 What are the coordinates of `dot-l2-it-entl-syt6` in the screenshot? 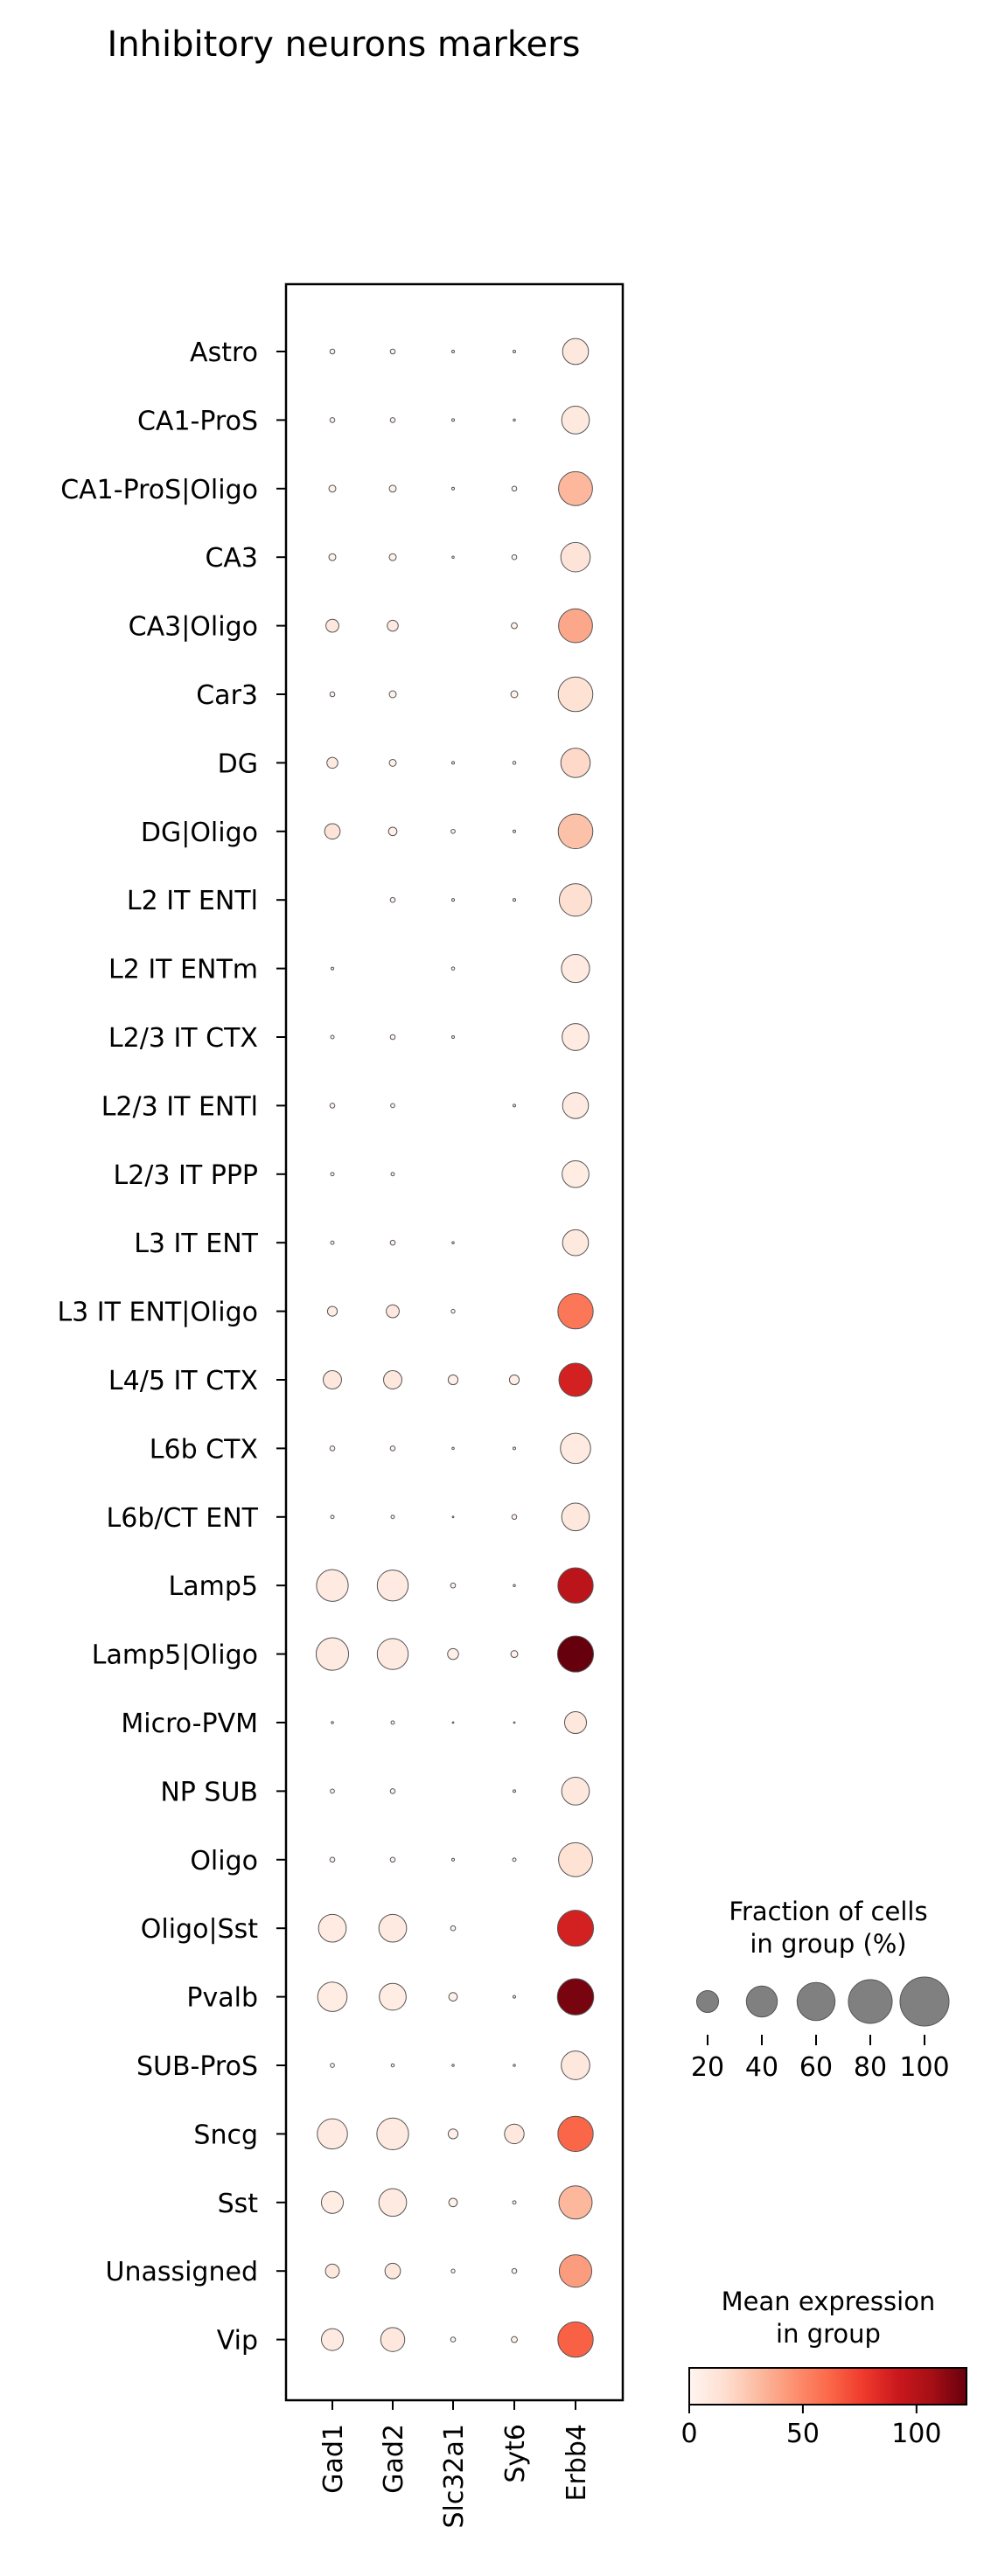 It's located at (514, 900).